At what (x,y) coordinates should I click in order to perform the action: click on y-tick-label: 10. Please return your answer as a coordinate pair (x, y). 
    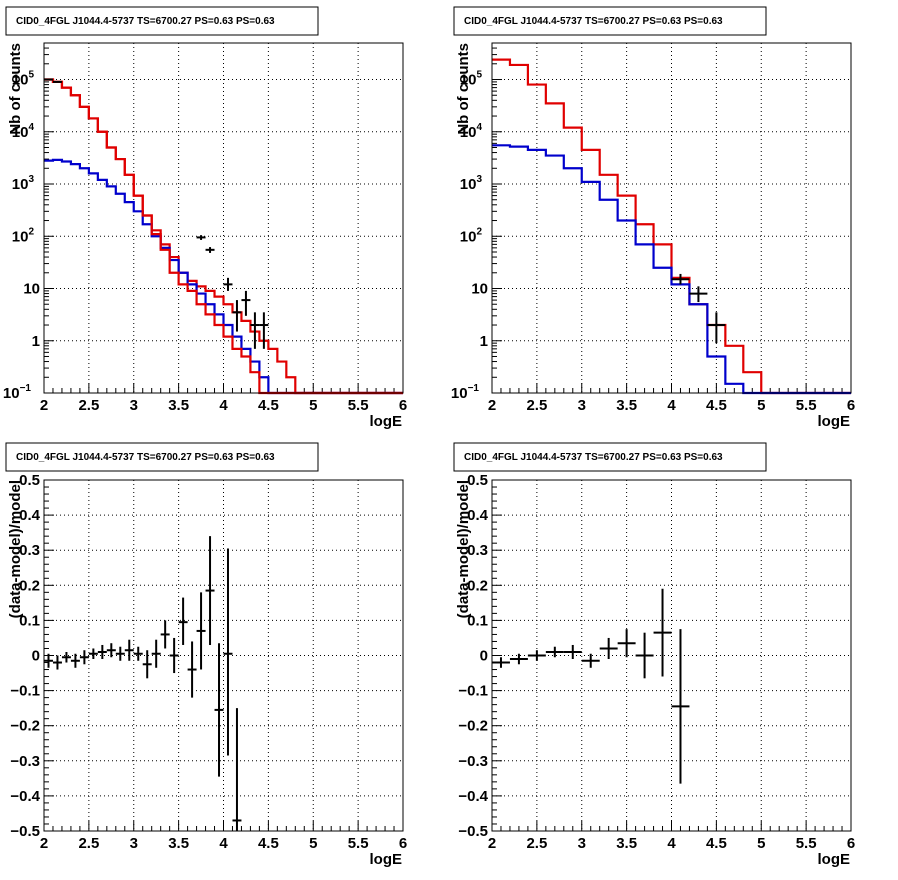
    Looking at the image, I should click on (479, 289).